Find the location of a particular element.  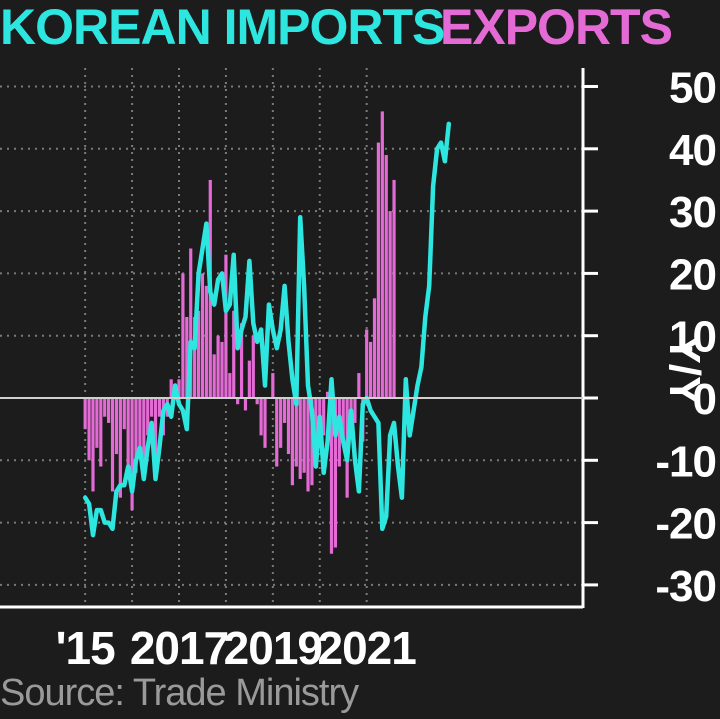

y-tick-label: 10 is located at coordinates (692, 337).